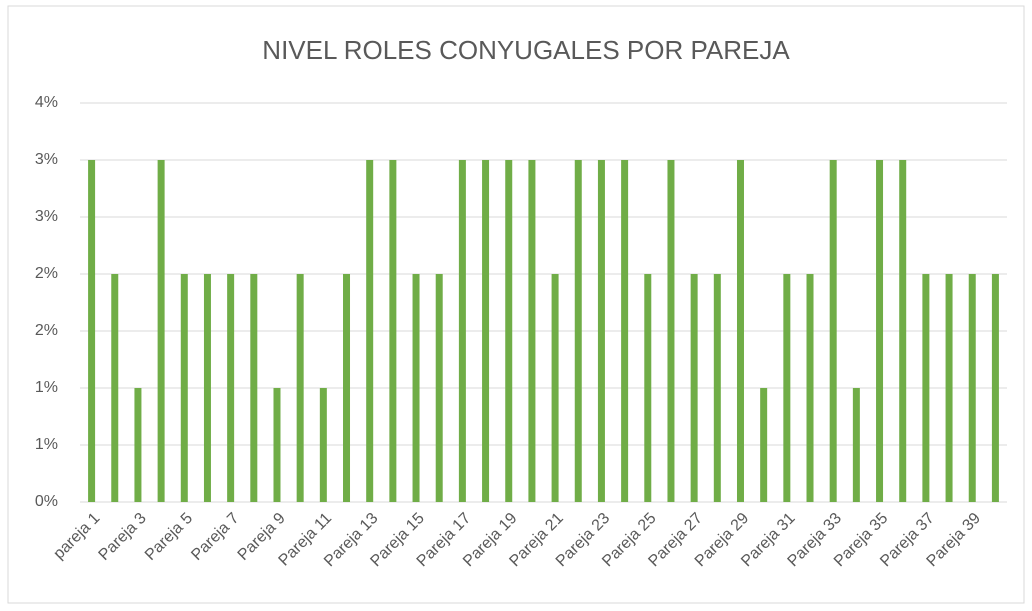  I want to click on y-tick-label: 0%, so click(46, 501).